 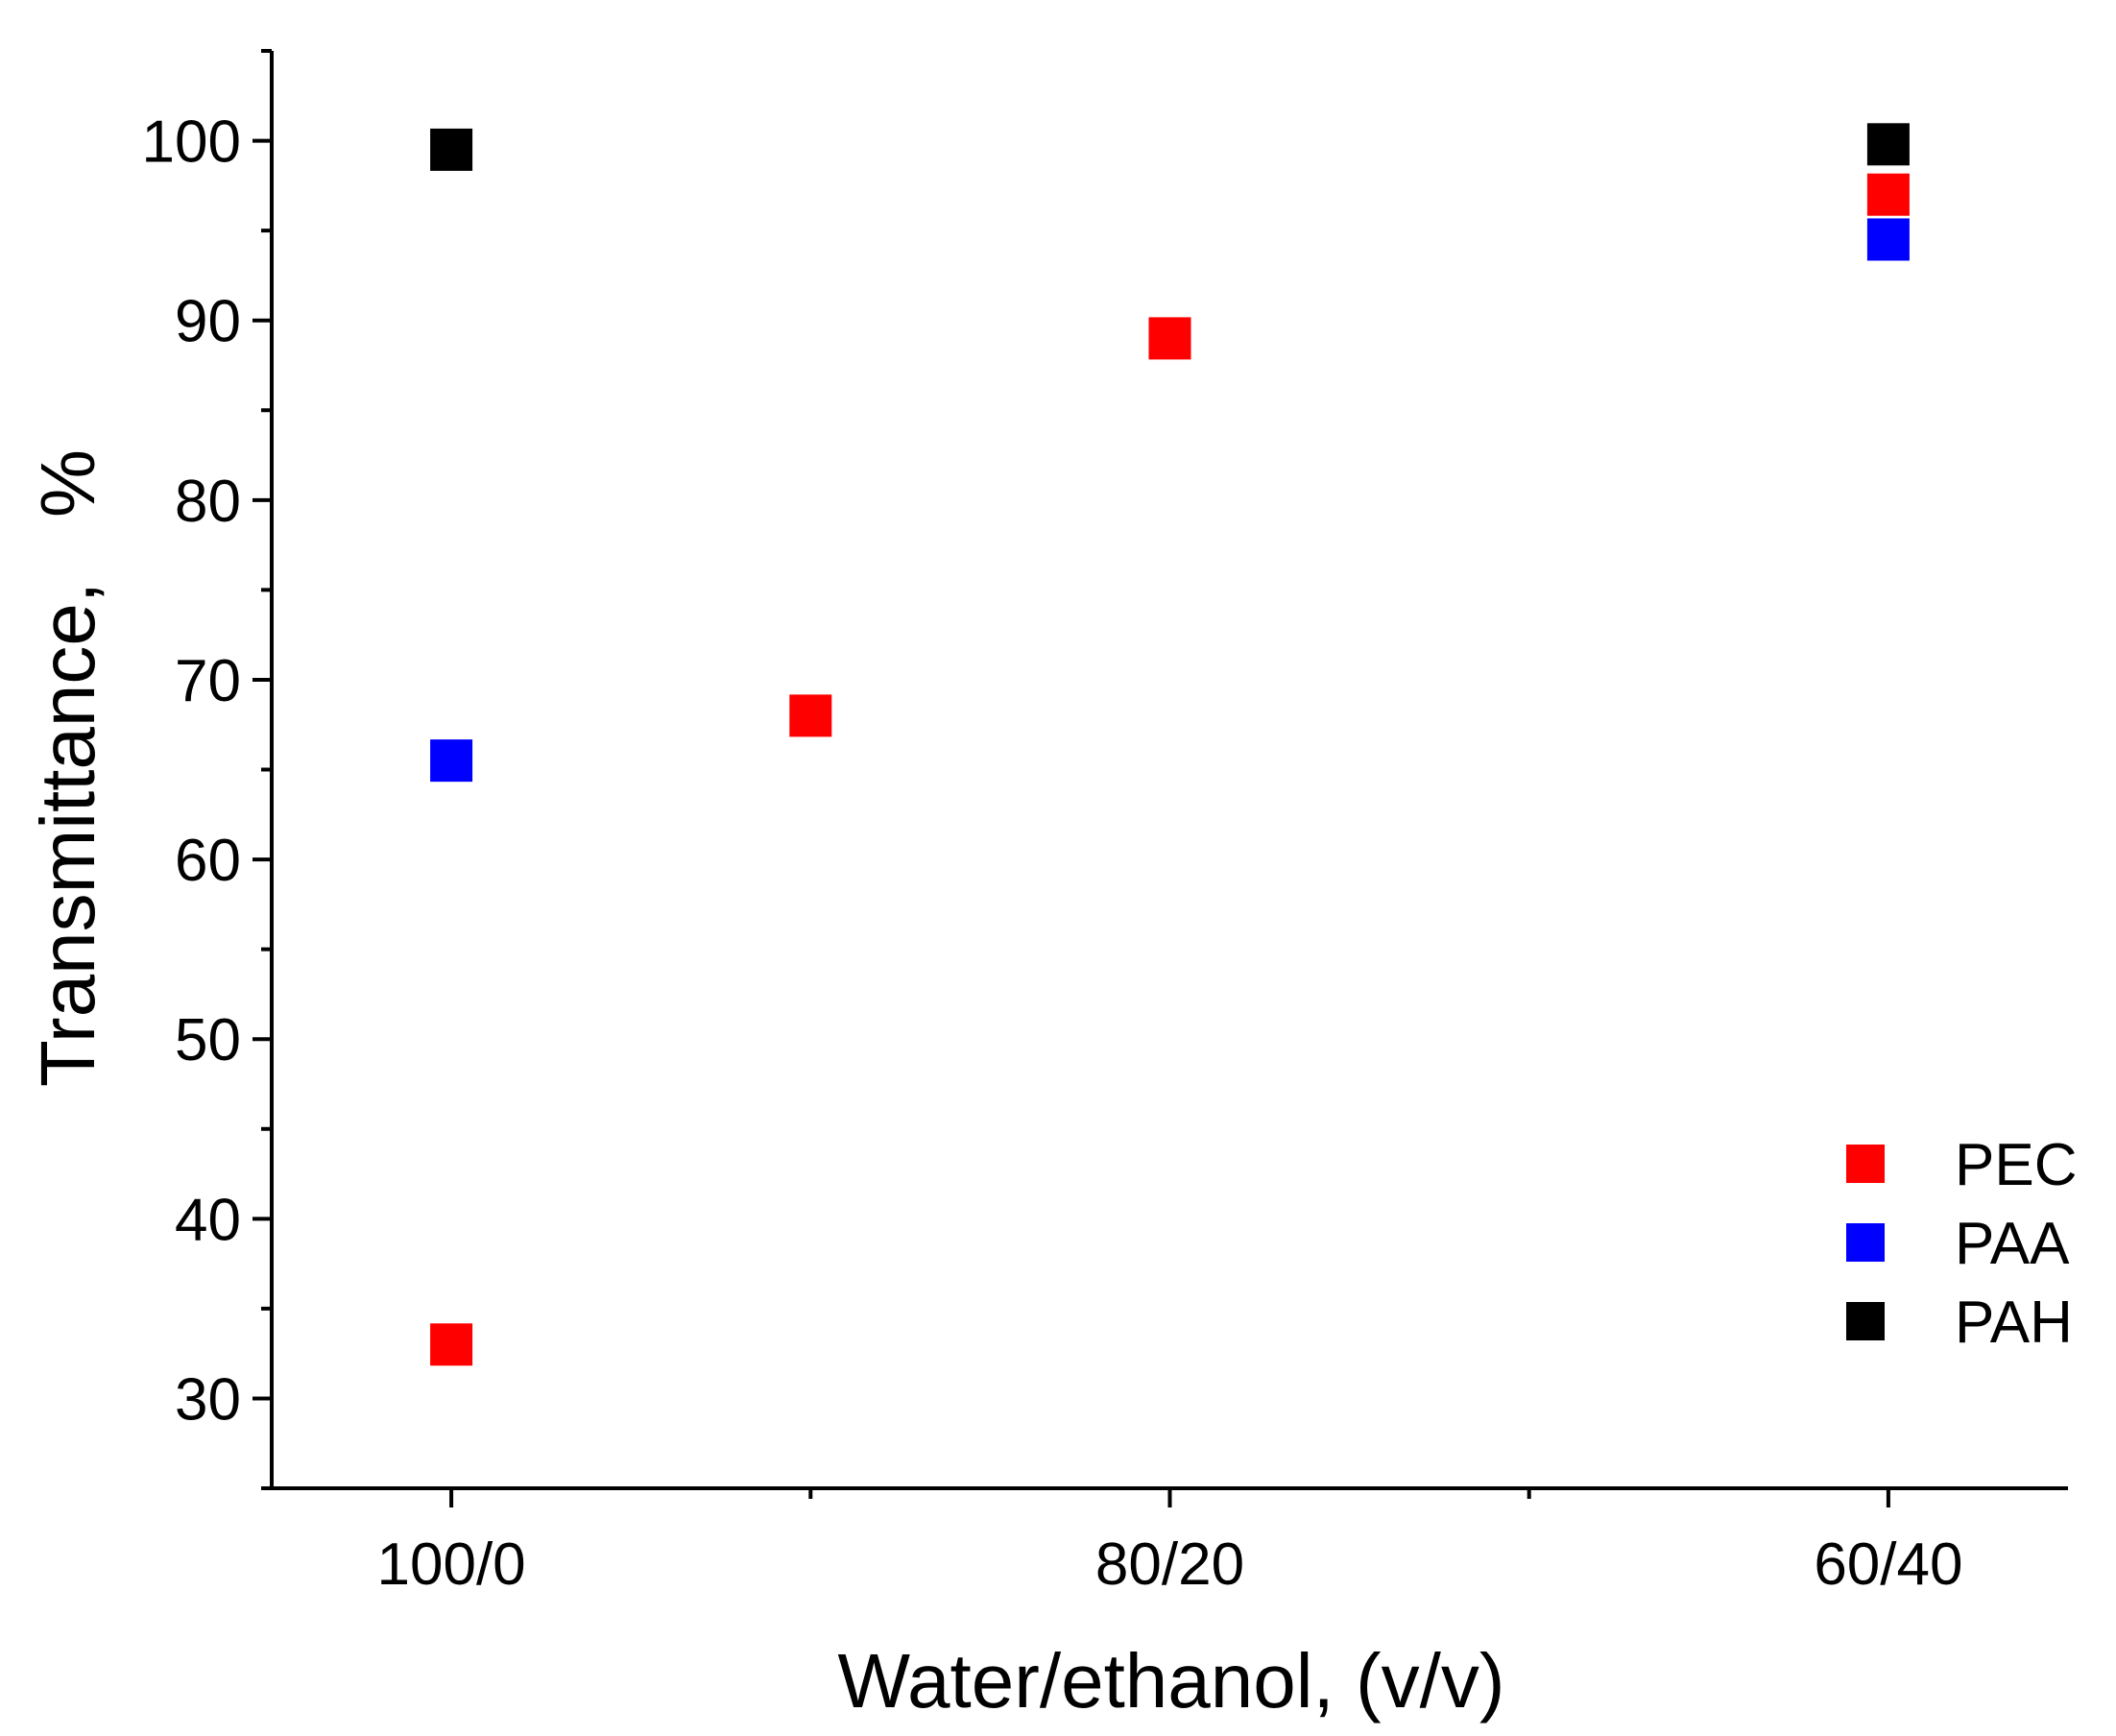 I want to click on y-tick-label: 40, so click(x=208, y=1220).